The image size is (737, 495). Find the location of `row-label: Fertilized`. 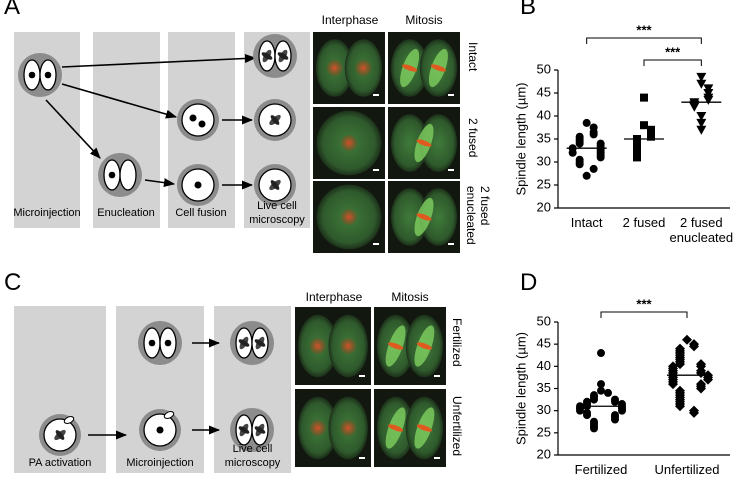

row-label: Fertilized is located at coordinates (457, 342).